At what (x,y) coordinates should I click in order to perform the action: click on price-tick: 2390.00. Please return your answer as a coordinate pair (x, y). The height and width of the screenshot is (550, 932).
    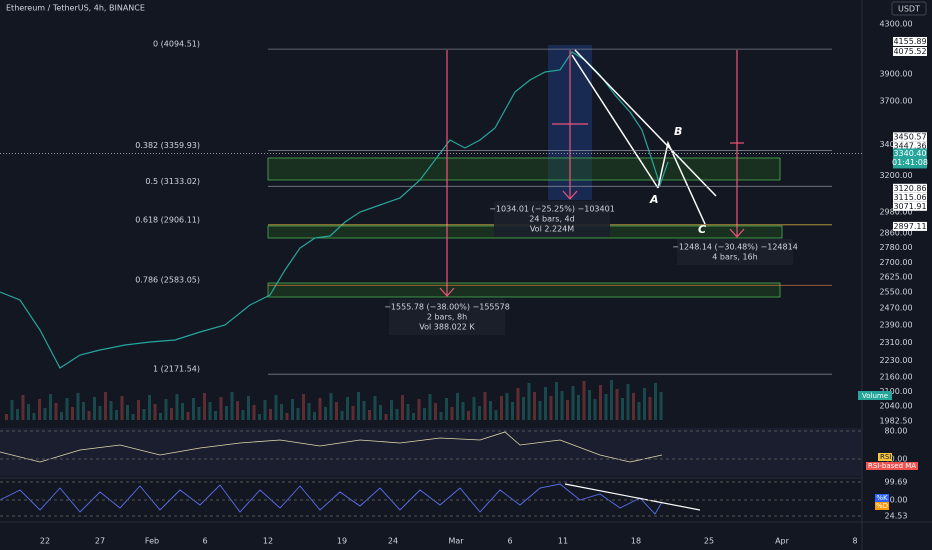
    Looking at the image, I should click on (895, 325).